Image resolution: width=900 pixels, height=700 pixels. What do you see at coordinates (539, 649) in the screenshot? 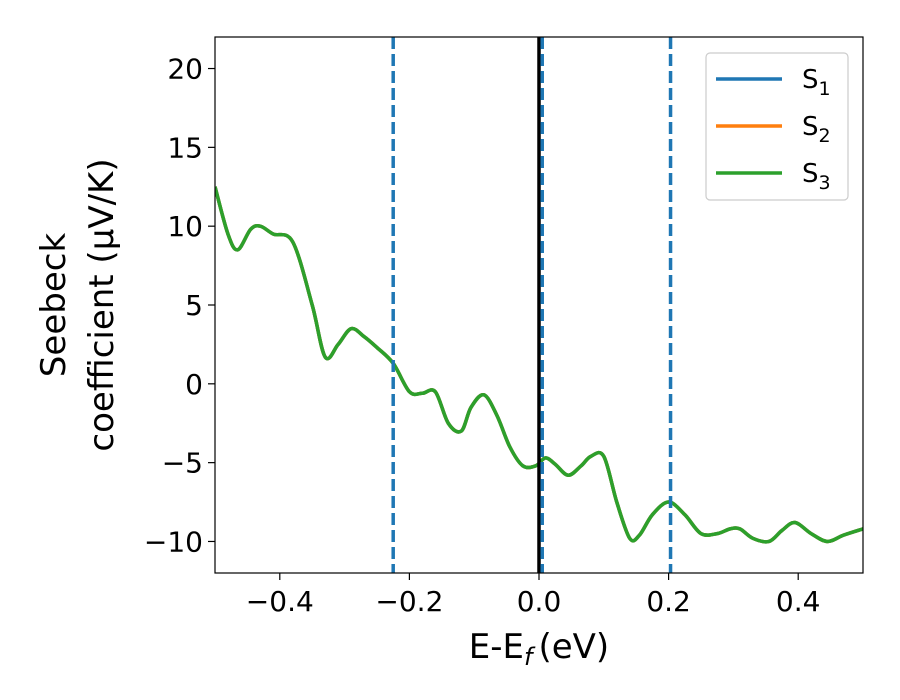
I see `x-axis-label: E-Ef (eV)` at bounding box center [539, 649].